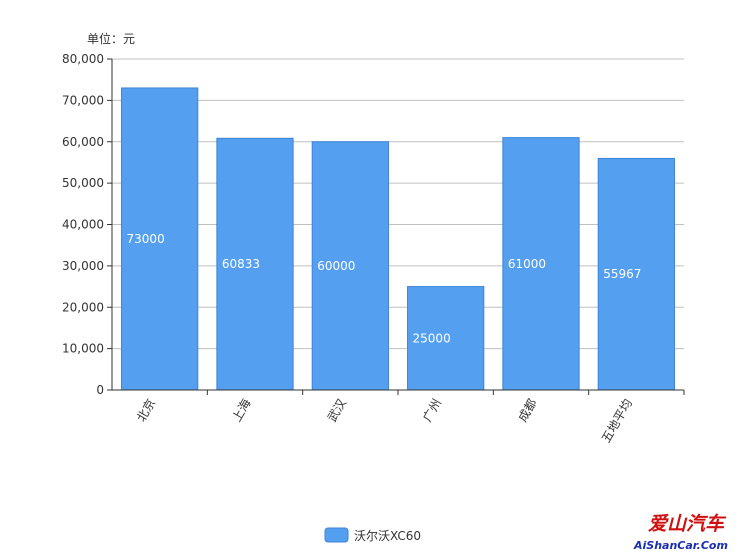 The height and width of the screenshot is (557, 744). I want to click on watermark: 爱山汽车 AiShanCar.Com, so click(680, 532).